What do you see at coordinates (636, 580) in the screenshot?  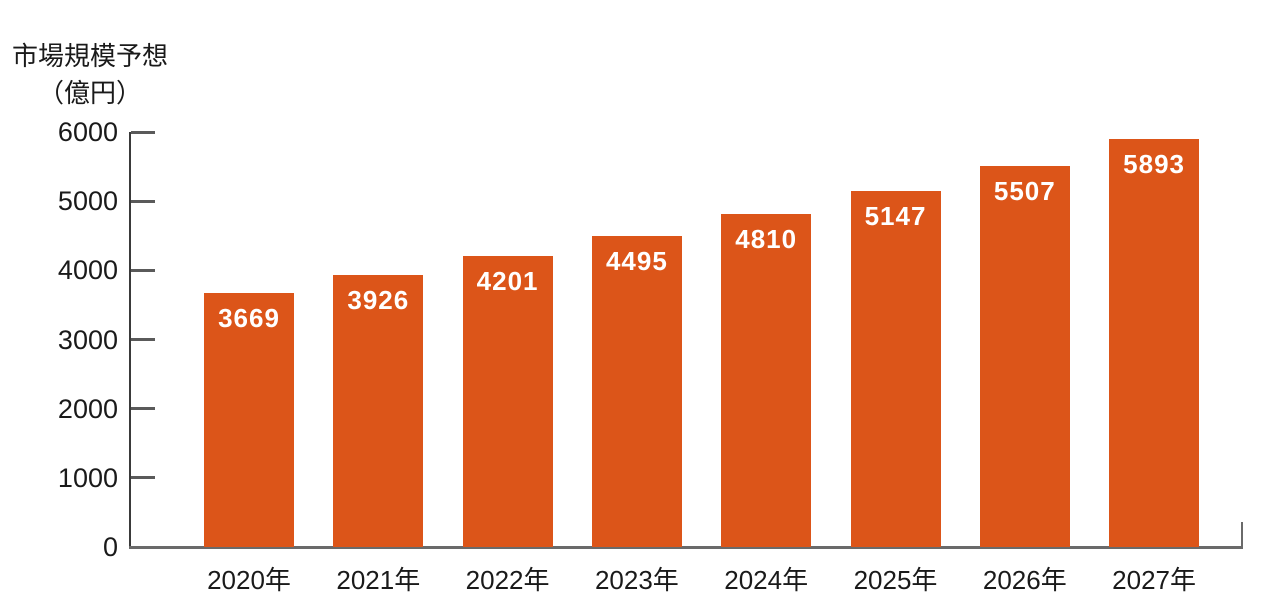 I see `x-tick-label: 2023年` at bounding box center [636, 580].